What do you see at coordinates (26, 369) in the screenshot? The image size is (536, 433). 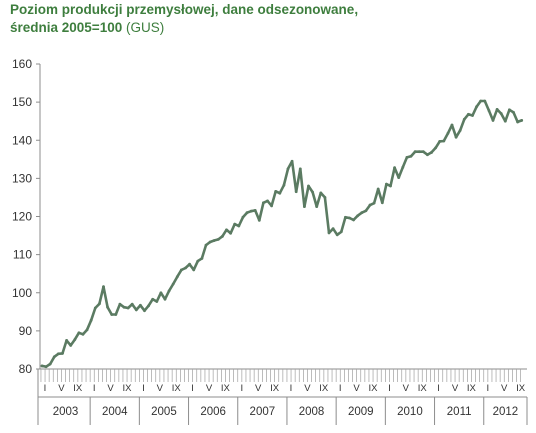 I see `y-tick-label: 80` at bounding box center [26, 369].